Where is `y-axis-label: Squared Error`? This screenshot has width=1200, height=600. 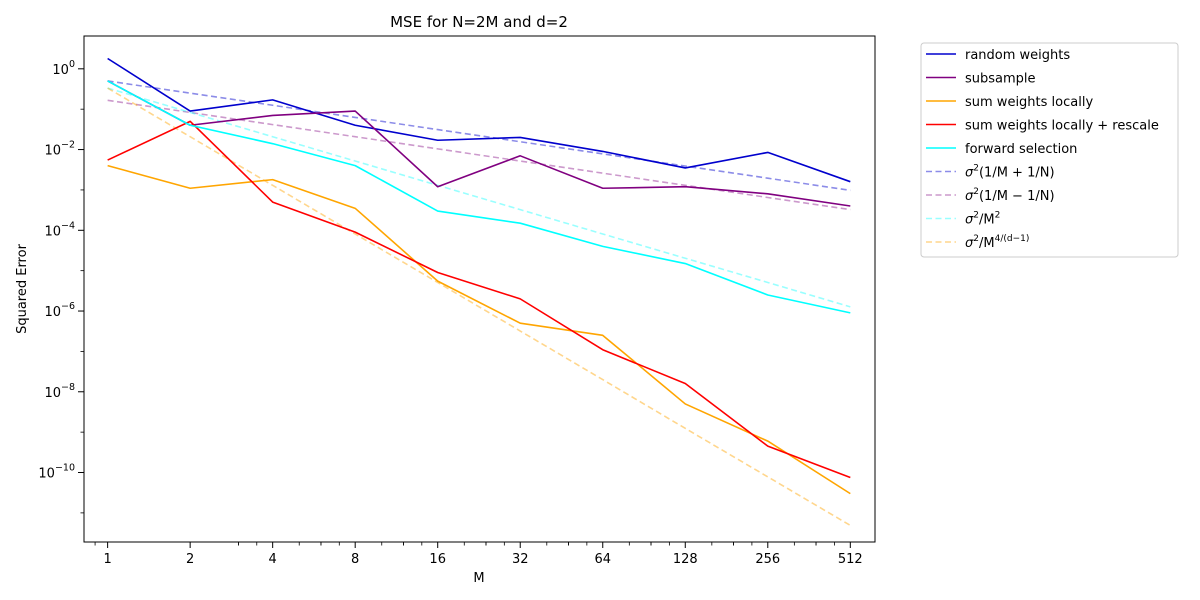 y-axis-label: Squared Error is located at coordinates (22, 288).